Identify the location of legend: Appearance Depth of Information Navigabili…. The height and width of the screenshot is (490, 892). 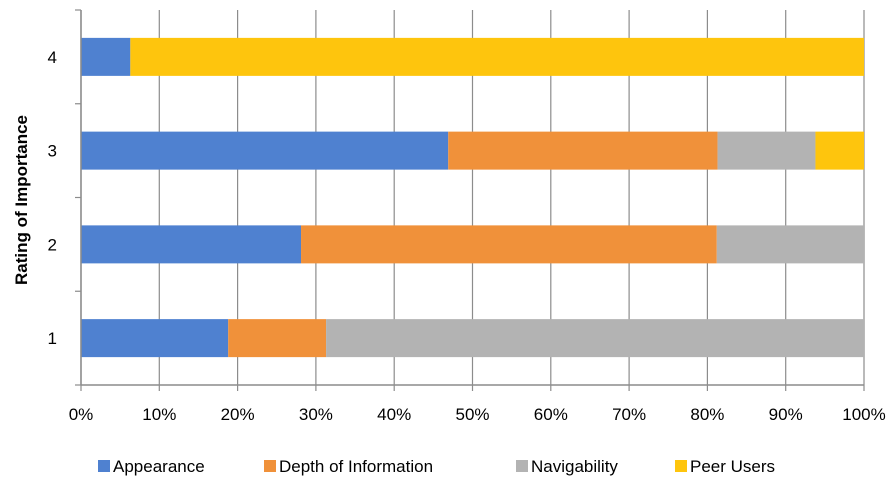
(436, 466).